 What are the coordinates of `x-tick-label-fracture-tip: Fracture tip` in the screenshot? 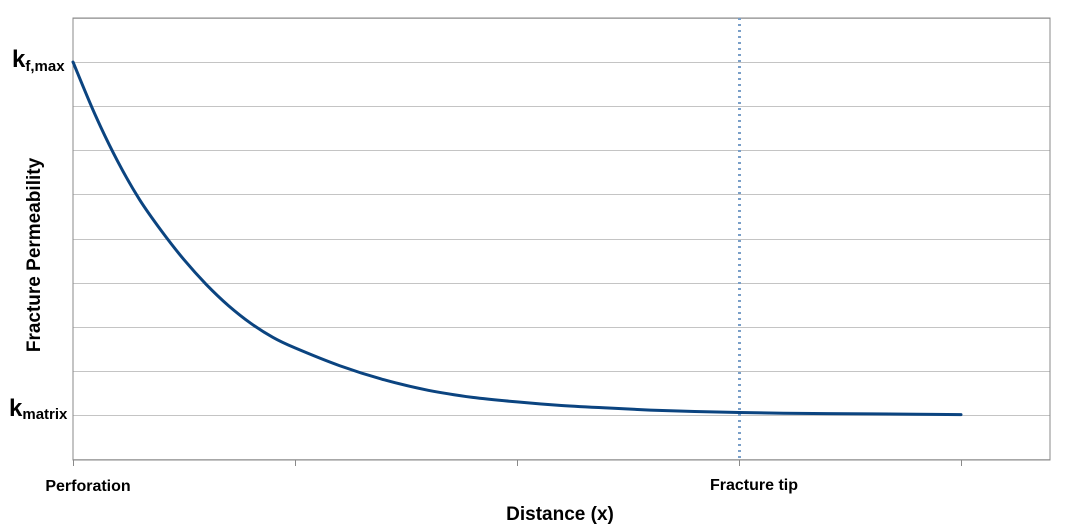 It's located at (754, 485).